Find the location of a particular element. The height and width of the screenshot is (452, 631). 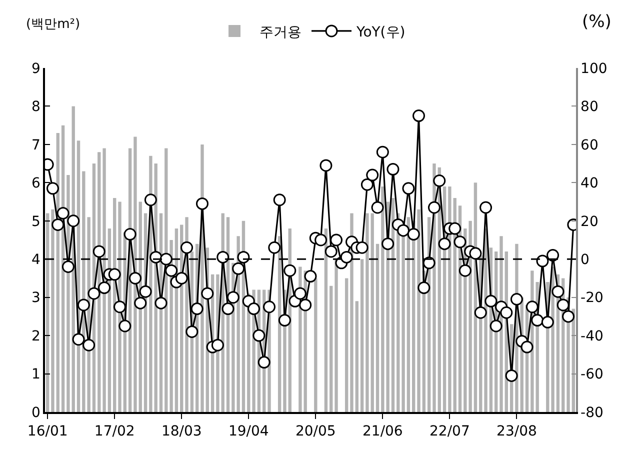

x-tick-label: 20/05 is located at coordinates (315, 432).